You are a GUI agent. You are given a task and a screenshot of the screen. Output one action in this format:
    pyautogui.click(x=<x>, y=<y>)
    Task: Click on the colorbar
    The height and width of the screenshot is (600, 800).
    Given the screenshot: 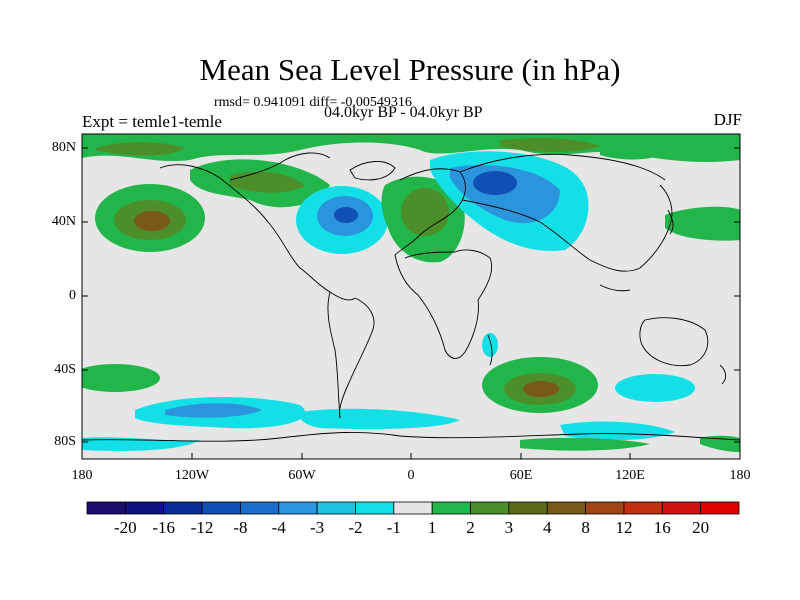 What is the action you would take?
    pyautogui.click(x=413, y=508)
    